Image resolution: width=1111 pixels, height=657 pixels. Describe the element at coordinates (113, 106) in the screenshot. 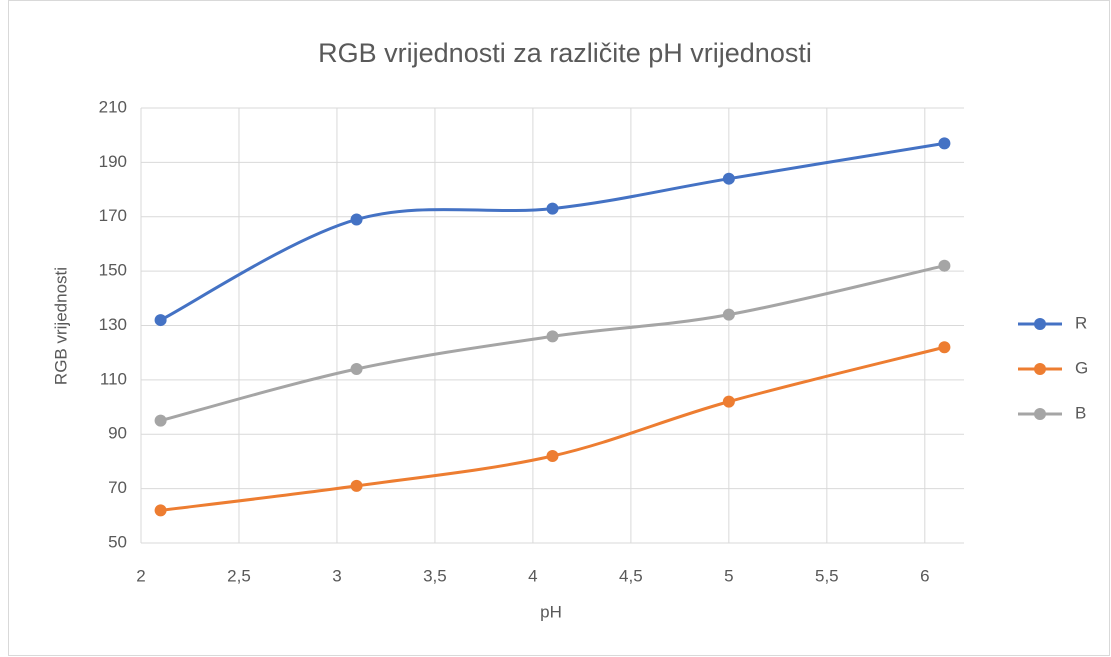

I see `y-tick-label: 210` at that location.